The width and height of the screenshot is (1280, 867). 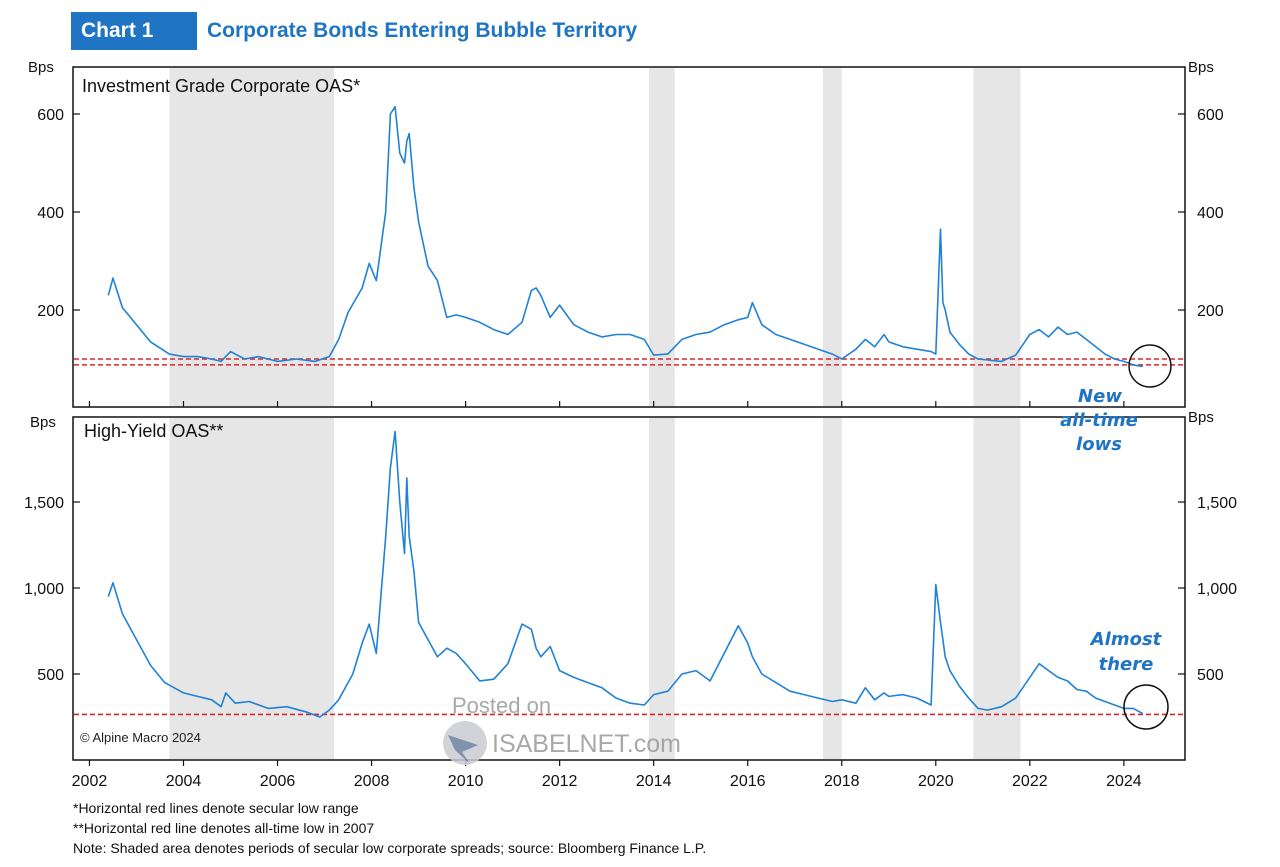 What do you see at coordinates (50, 675) in the screenshot?
I see `hy-left-tick-label: 500` at bounding box center [50, 675].